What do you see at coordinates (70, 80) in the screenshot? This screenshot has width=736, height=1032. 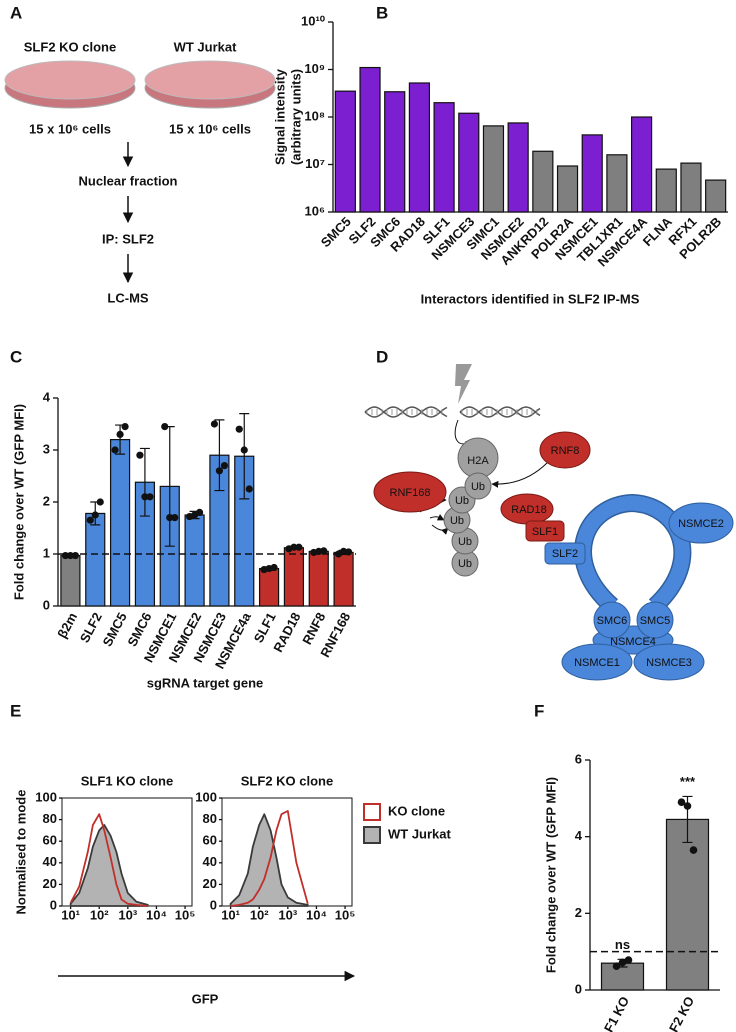 I see `dish` at bounding box center [70, 80].